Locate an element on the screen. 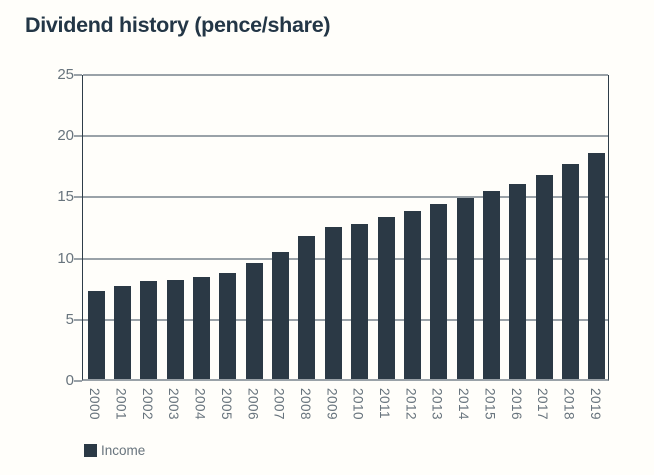 This screenshot has height=475, width=654. xlabel-2019: 2019 is located at coordinates (595, 404).